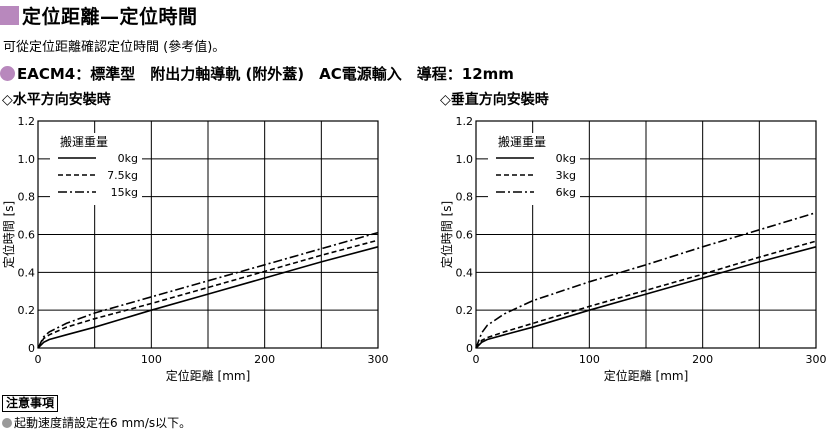  Describe the element at coordinates (110, 17) in the screenshot. I see `page-title: 定位距離—定位時間` at that location.